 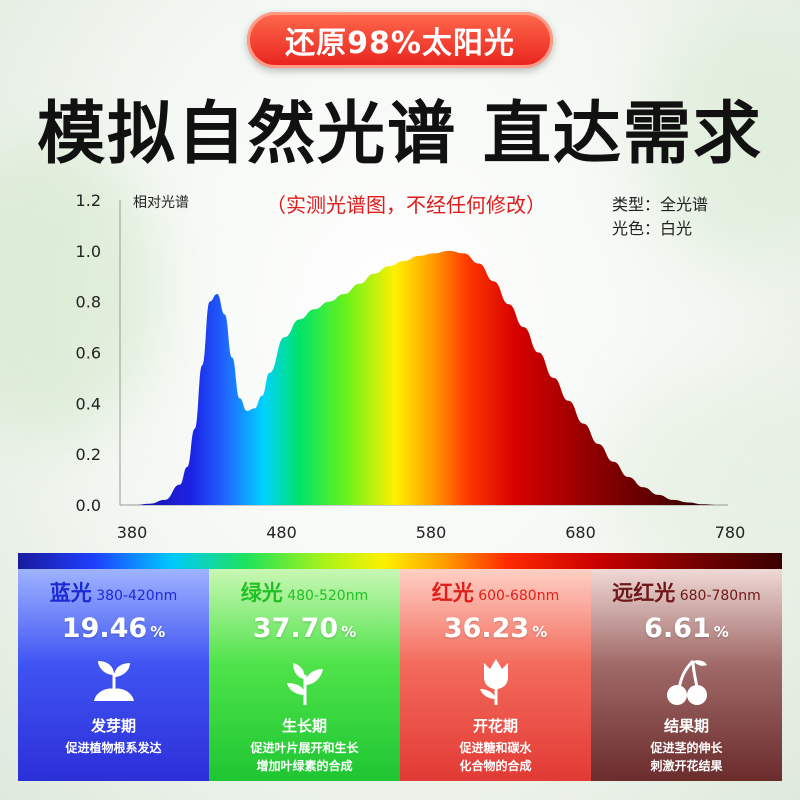 I want to click on y-tick-label: 1.2, so click(x=88, y=200).